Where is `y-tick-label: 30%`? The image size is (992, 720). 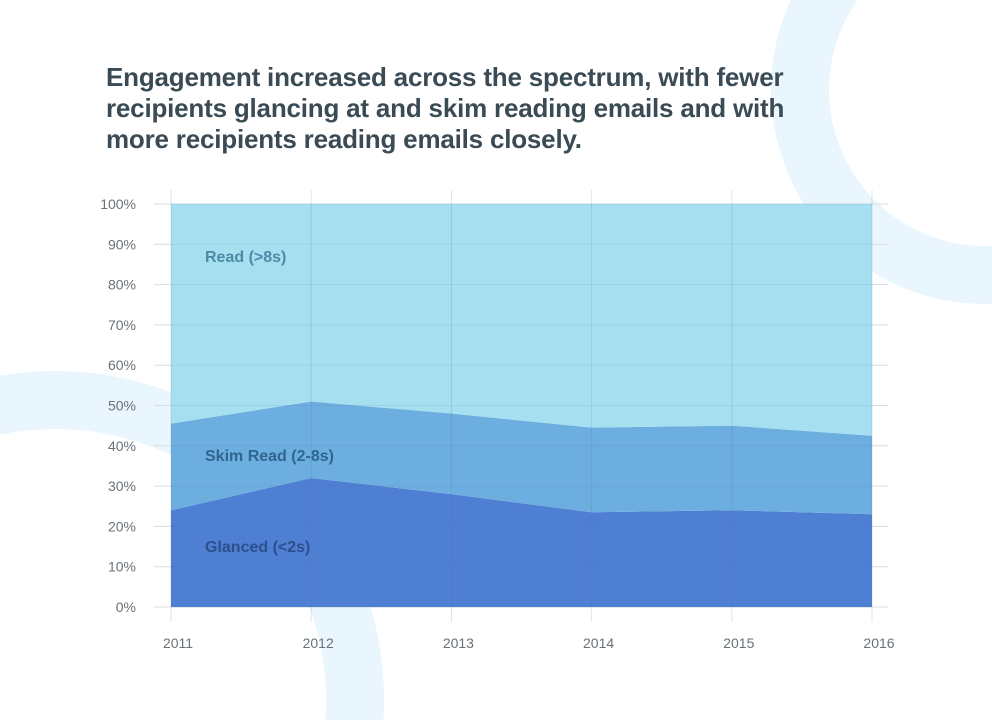
y-tick-label: 30% is located at coordinates (122, 486).